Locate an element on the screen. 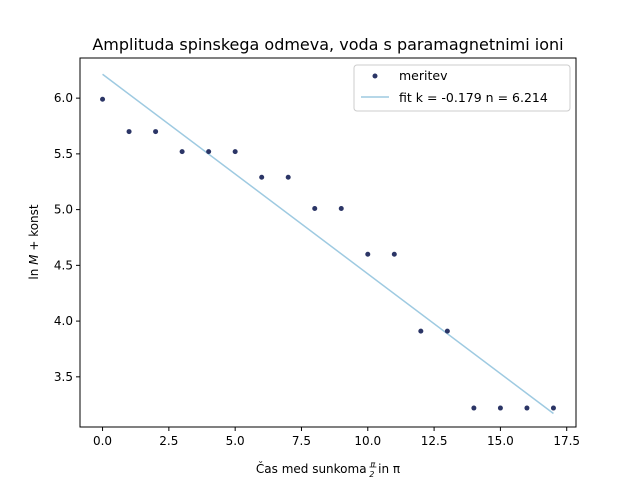  y-axis-label-suffix: + konst is located at coordinates (34, 229).